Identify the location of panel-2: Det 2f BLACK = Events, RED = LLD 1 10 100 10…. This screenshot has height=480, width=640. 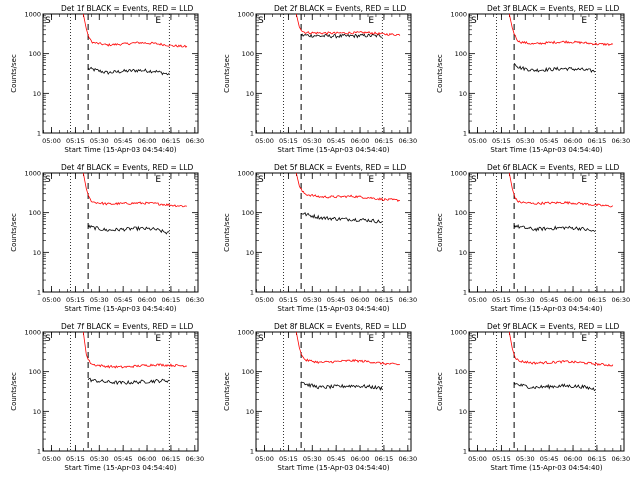
(320, 79).